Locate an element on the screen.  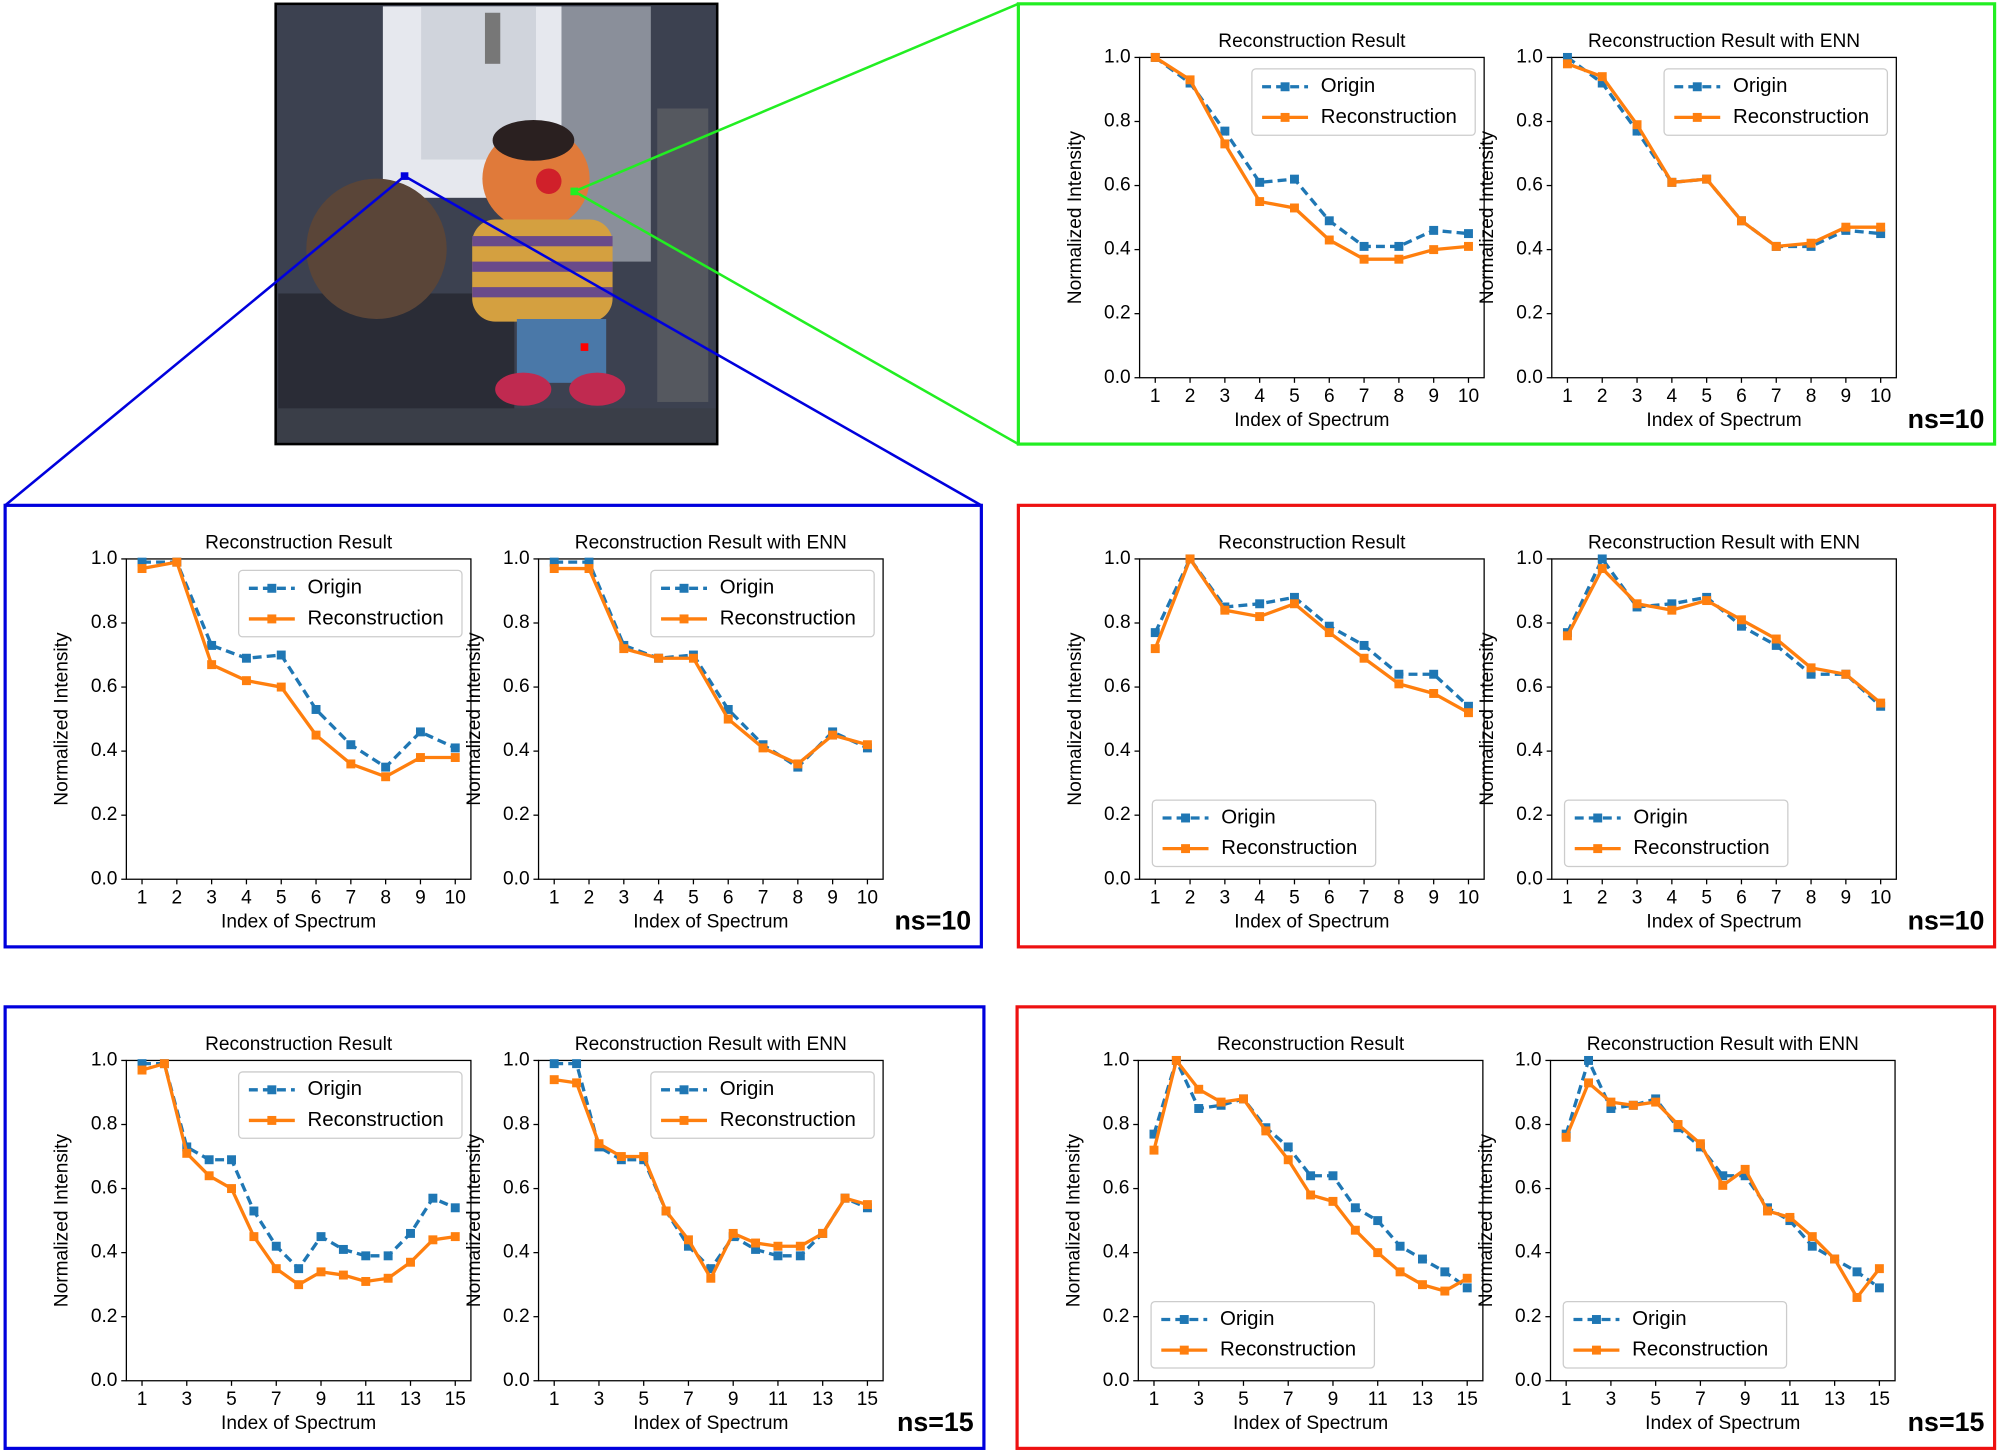
y-tick-label: 0.8 is located at coordinates (104, 622).